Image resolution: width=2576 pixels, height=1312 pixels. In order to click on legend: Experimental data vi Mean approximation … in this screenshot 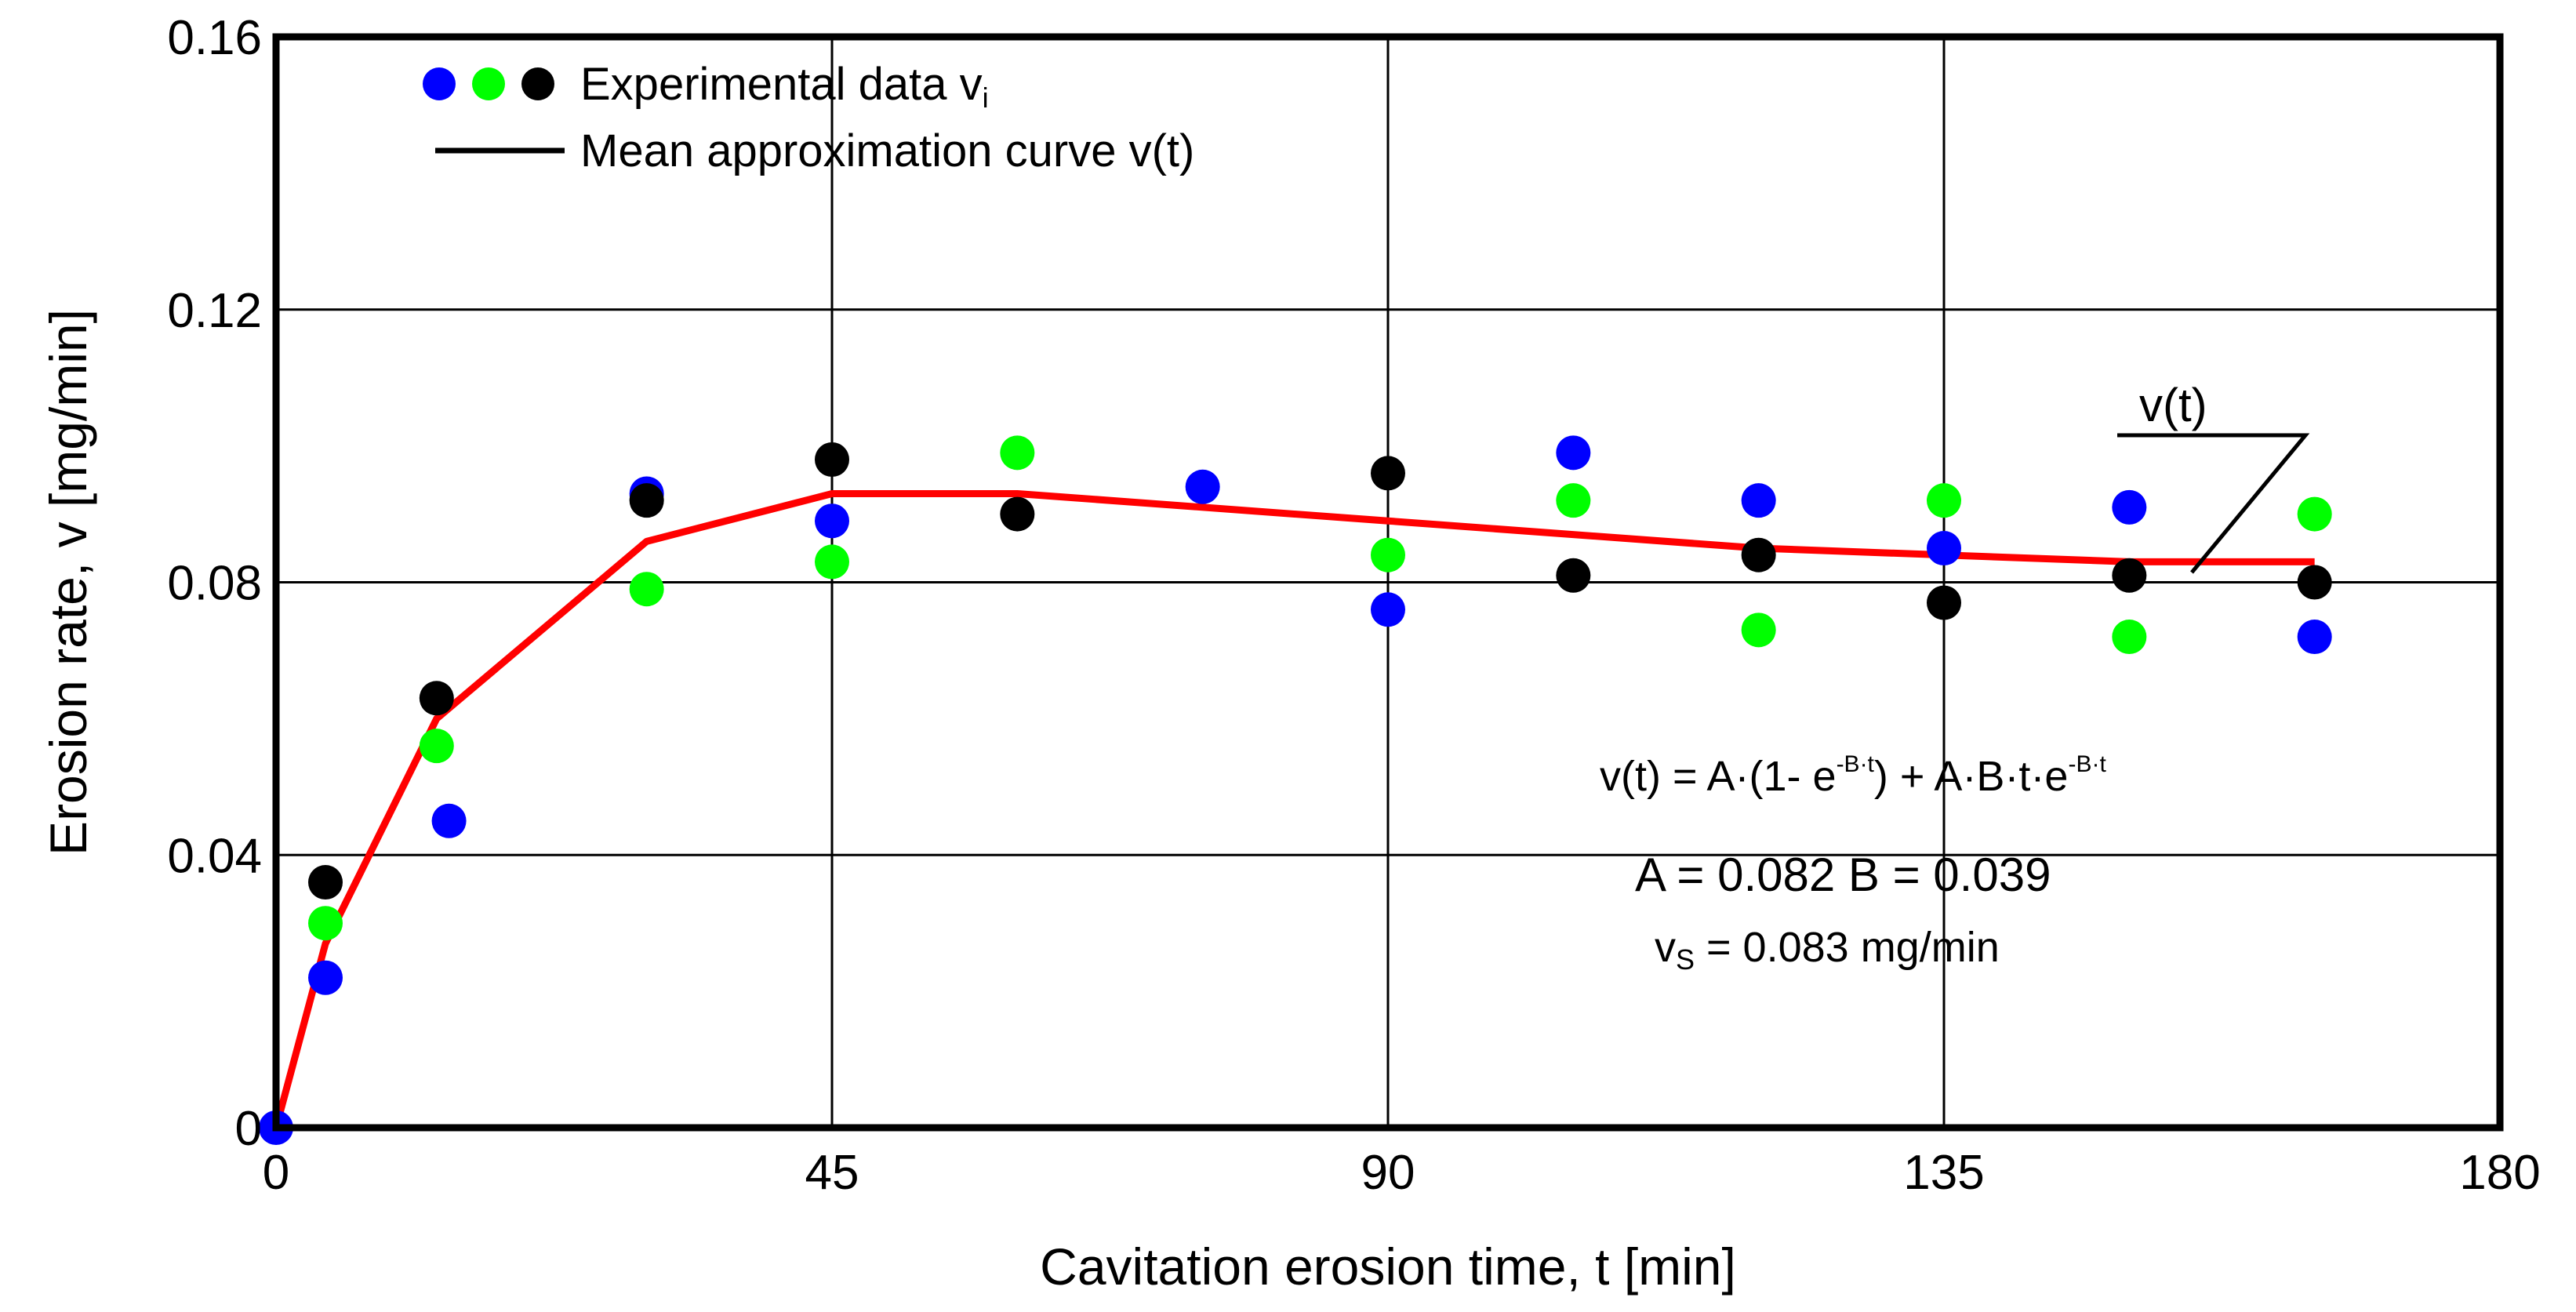, I will do `click(808, 117)`.